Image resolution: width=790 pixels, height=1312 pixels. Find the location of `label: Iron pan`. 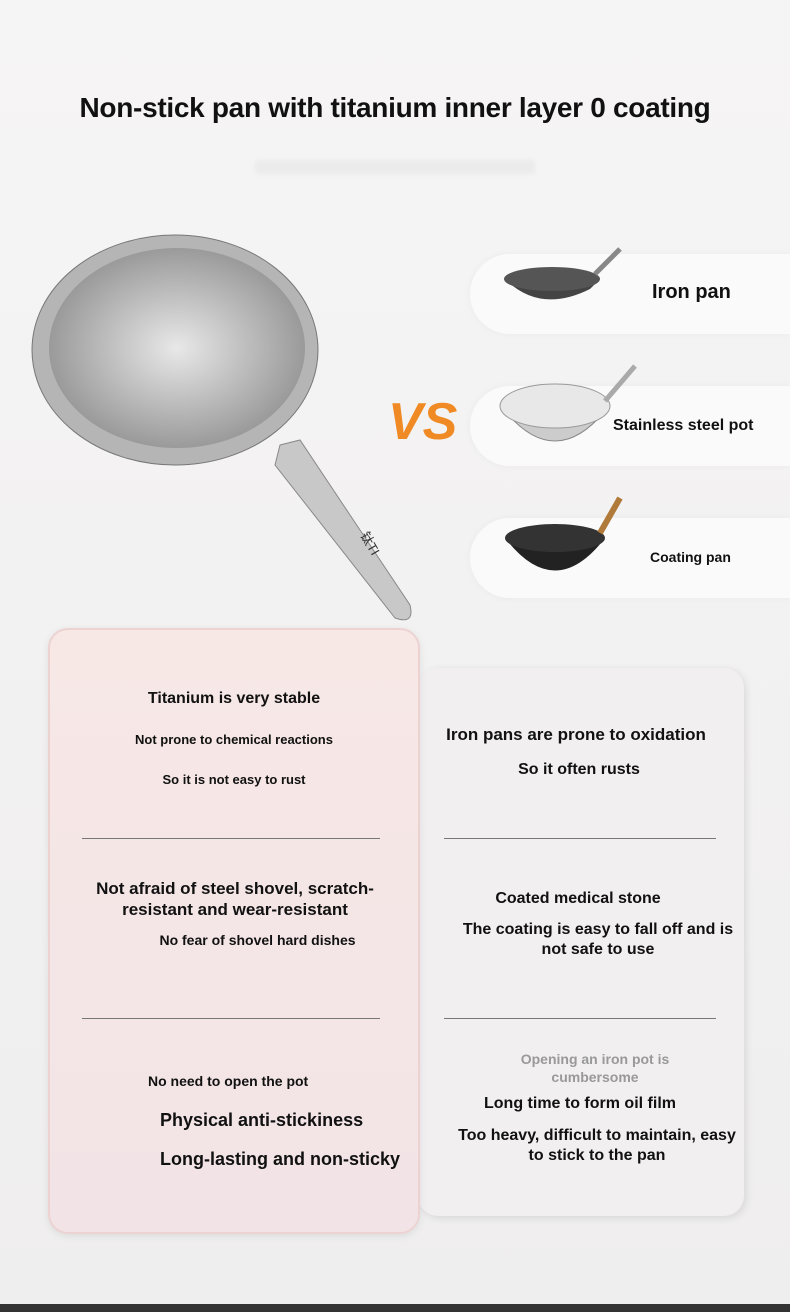

label: Iron pan is located at coordinates (691, 292).